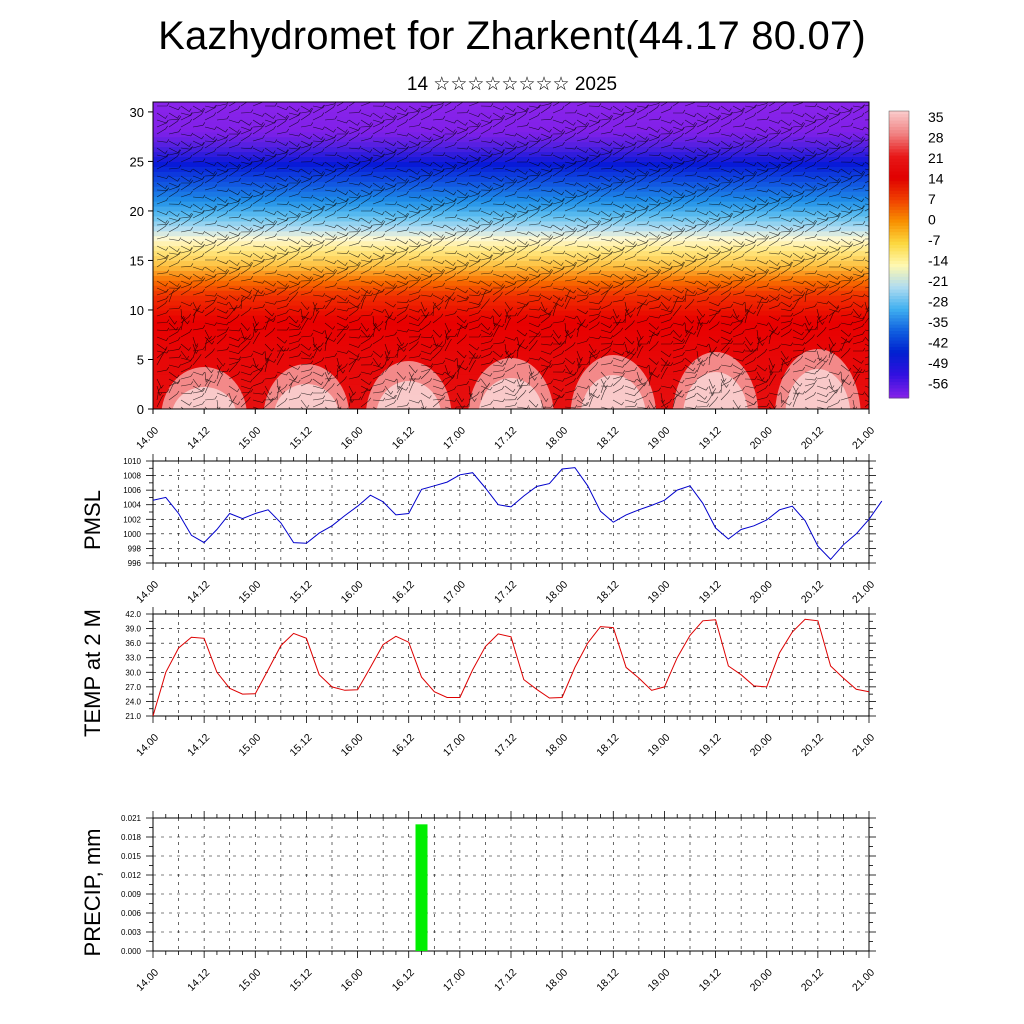 The image size is (1024, 1024). Describe the element at coordinates (132, 519) in the screenshot. I see `pmsl-ytick-label: 1002` at that location.